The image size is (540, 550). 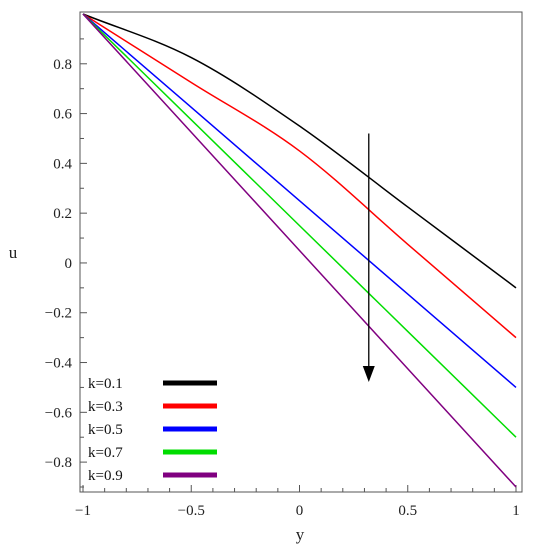 What do you see at coordinates (83, 511) in the screenshot?
I see `x-tick-label: −1` at bounding box center [83, 511].